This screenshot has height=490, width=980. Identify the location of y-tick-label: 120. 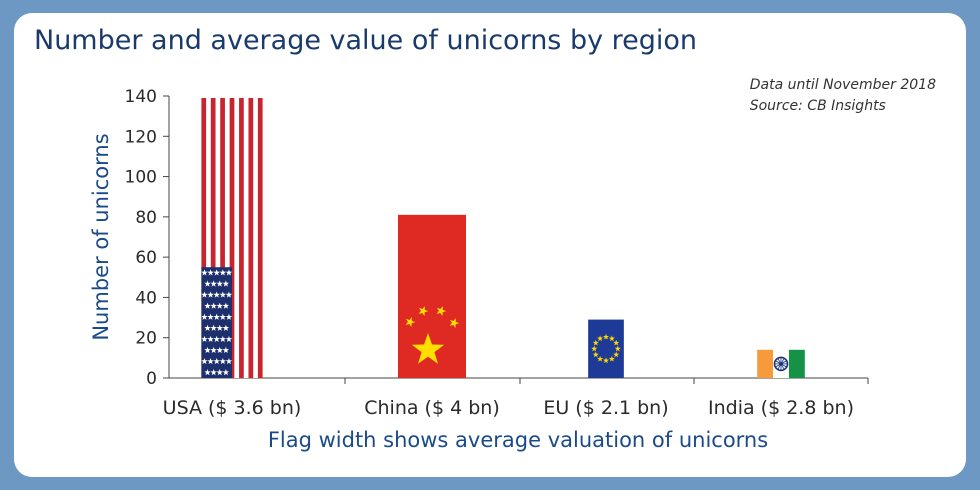
(141, 137).